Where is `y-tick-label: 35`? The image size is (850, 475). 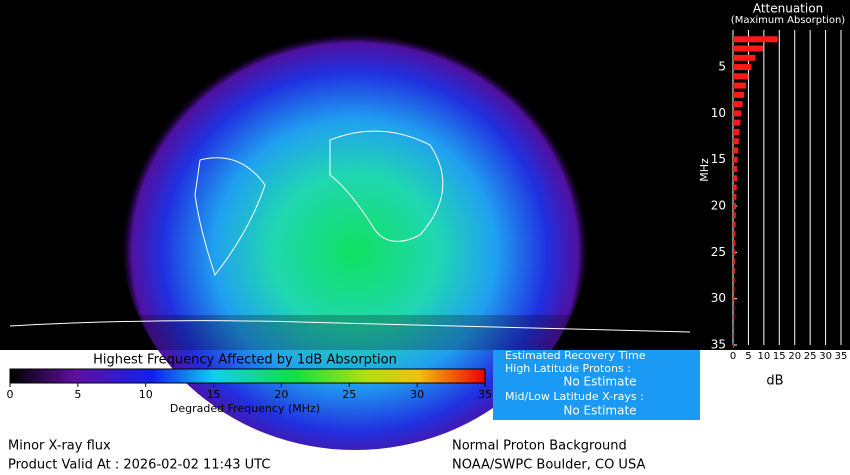 y-tick-label: 35 is located at coordinates (718, 345).